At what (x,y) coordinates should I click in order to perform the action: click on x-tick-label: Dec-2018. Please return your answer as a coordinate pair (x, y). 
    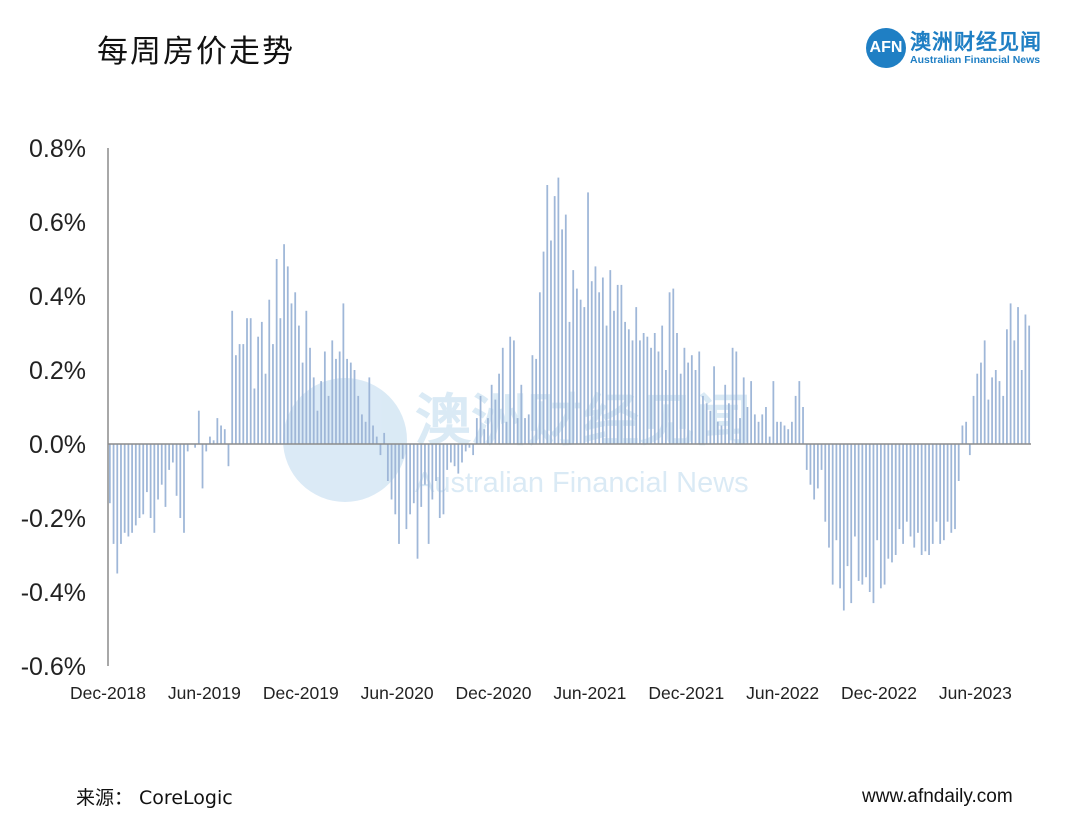
    Looking at the image, I should click on (108, 693).